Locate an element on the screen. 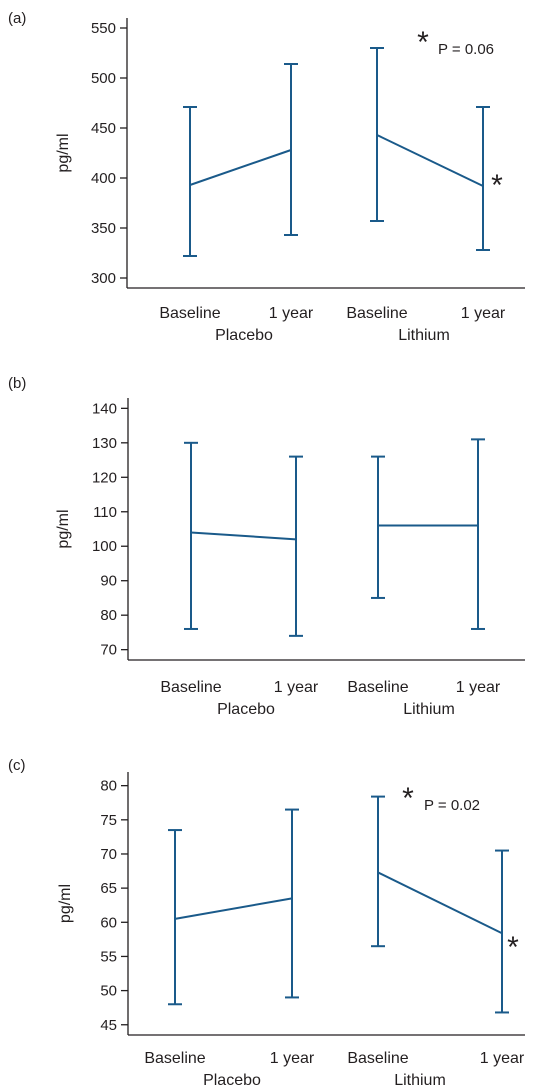 This screenshot has height=1091, width=545. panel-label: (c) is located at coordinates (17, 765).